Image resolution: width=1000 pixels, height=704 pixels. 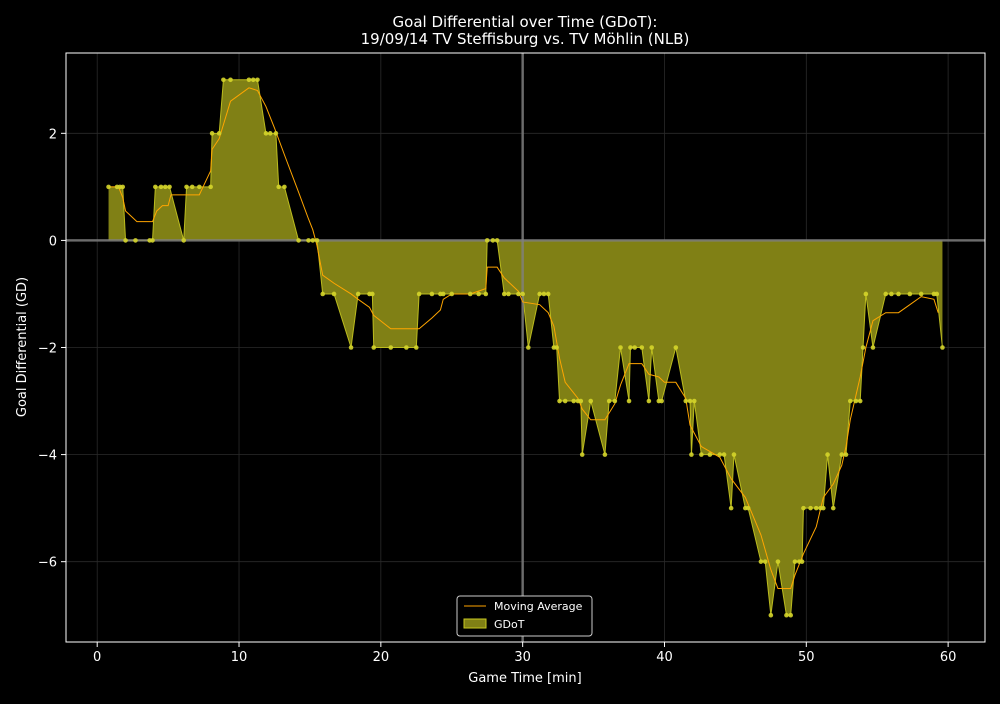 What do you see at coordinates (22, 347) in the screenshot?
I see `y-axis-label: Goal Differential (GD)` at bounding box center [22, 347].